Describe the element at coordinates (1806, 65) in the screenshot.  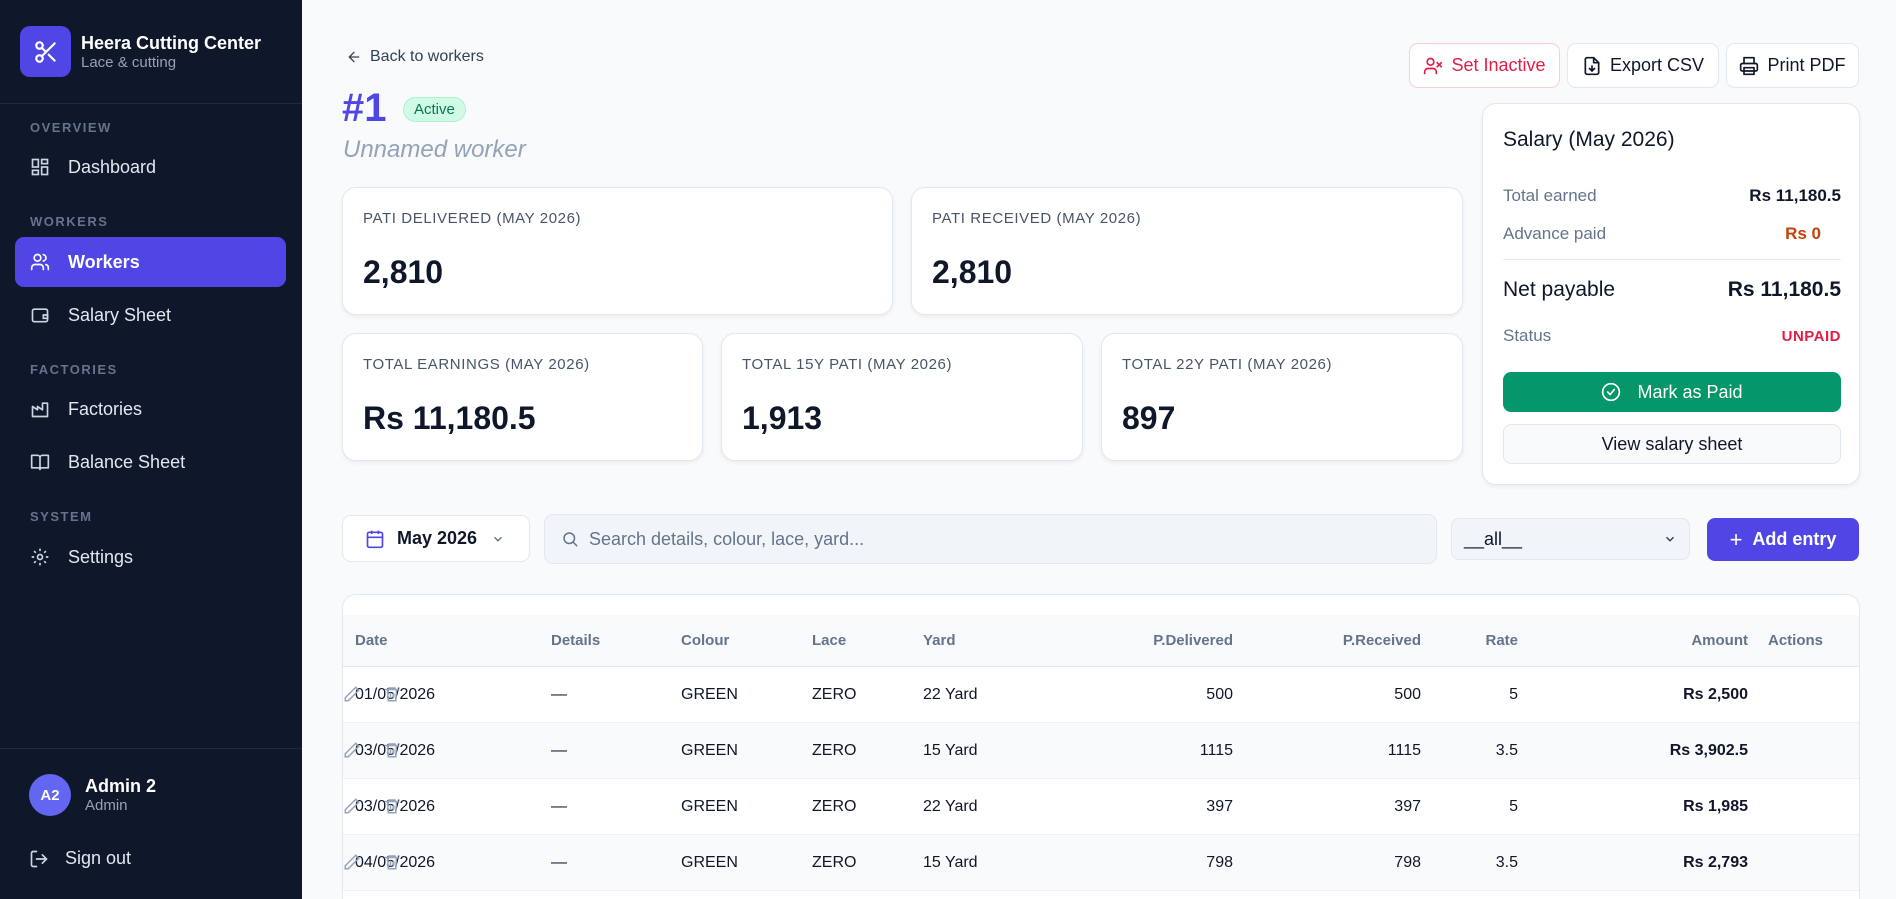
I see `print-pdf-label: Print PDF` at that location.